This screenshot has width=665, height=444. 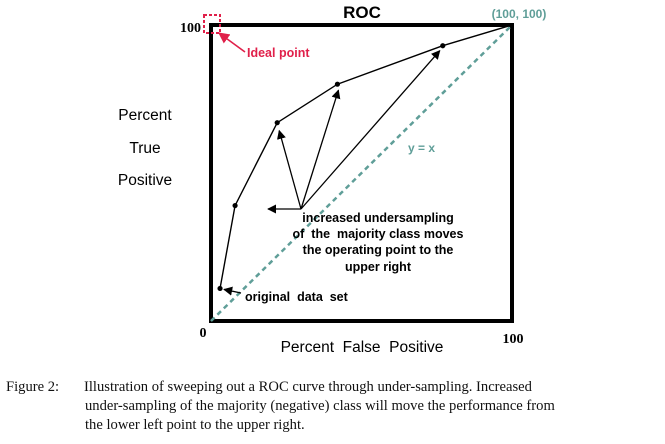 What do you see at coordinates (378, 234) in the screenshot?
I see `undersampling-text-line2: of the majority class moves` at bounding box center [378, 234].